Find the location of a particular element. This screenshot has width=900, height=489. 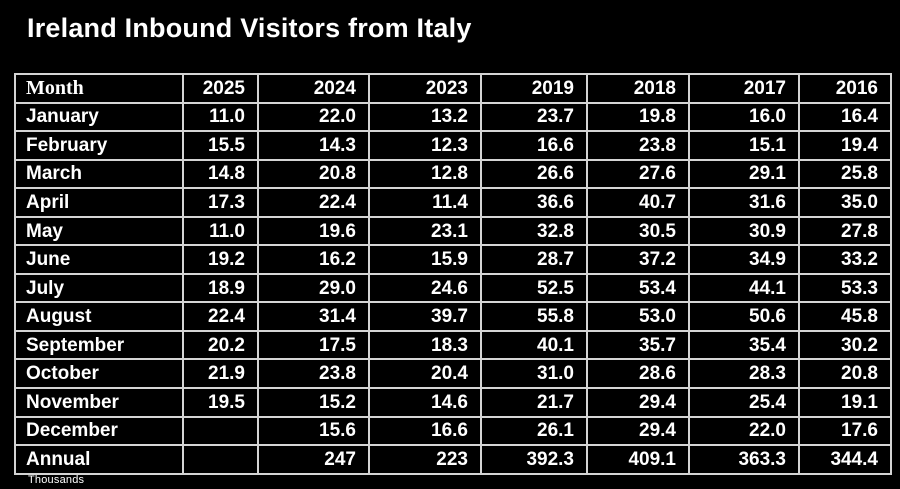

value-cell: 19.2 is located at coordinates (220, 259).